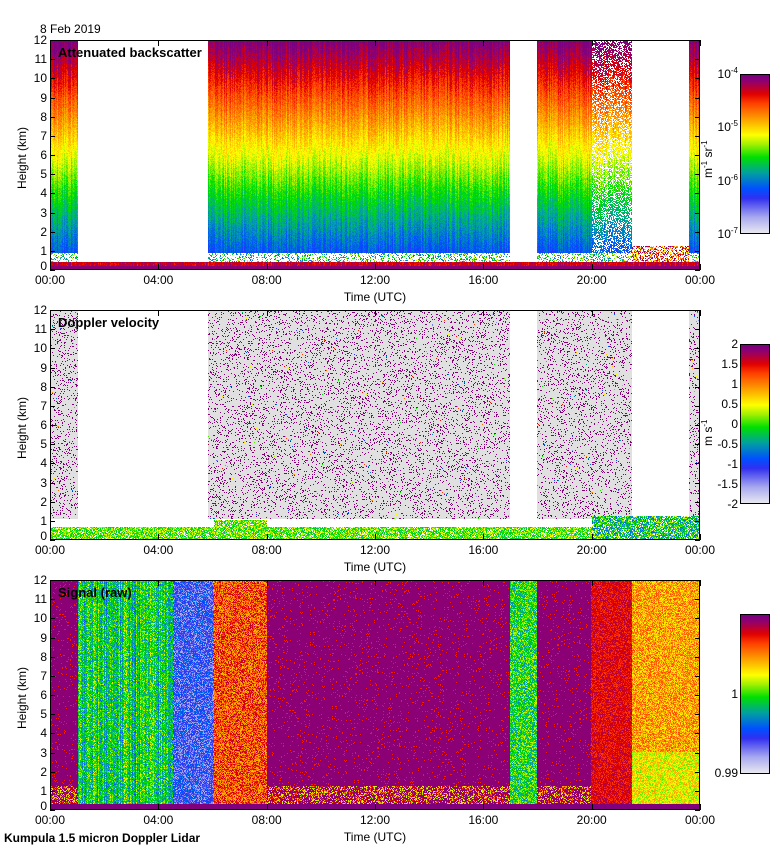 The width and height of the screenshot is (780, 850). I want to click on panel-title: Attenuated backscatter, so click(130, 52).